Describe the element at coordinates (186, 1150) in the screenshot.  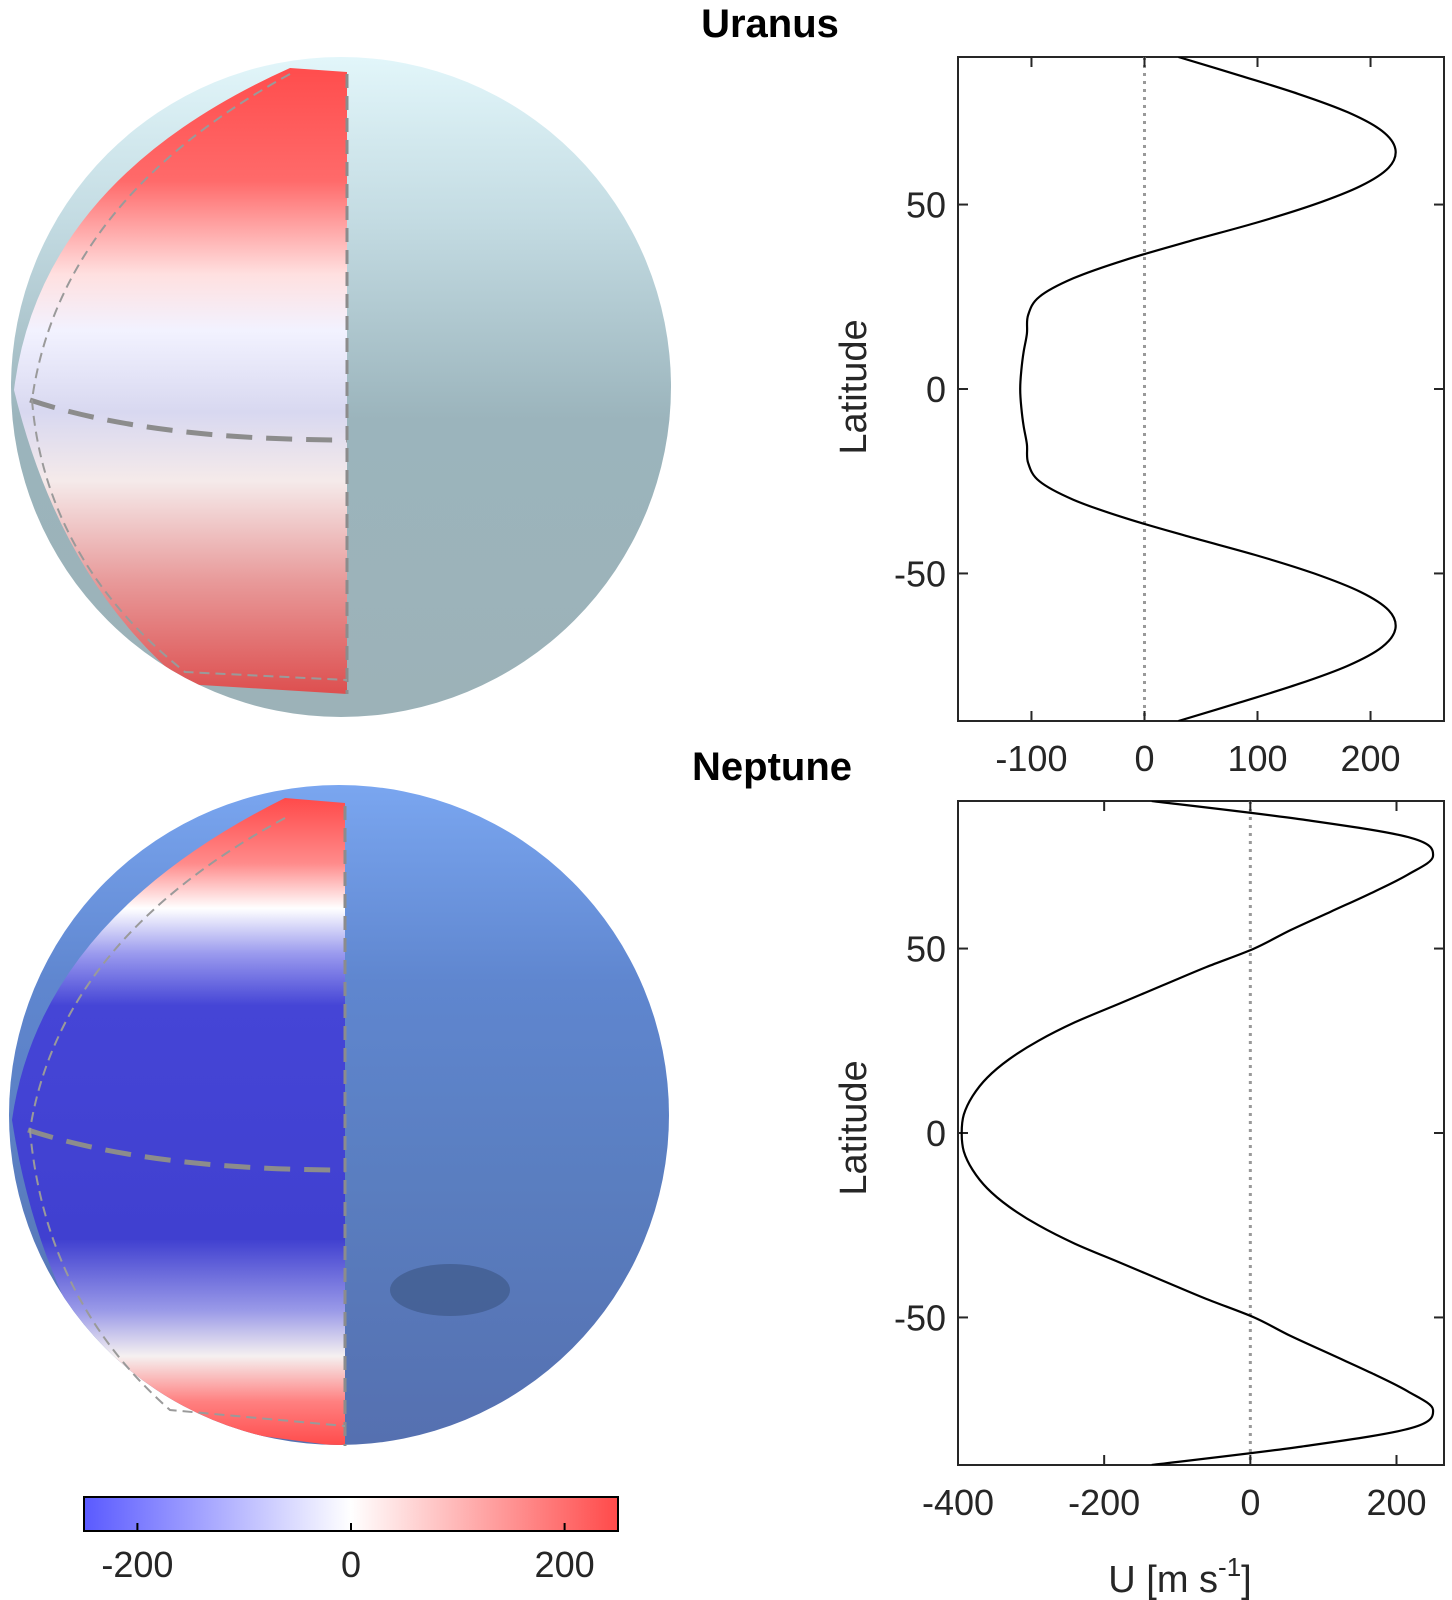
I see `neptune-equator-dashed` at that location.